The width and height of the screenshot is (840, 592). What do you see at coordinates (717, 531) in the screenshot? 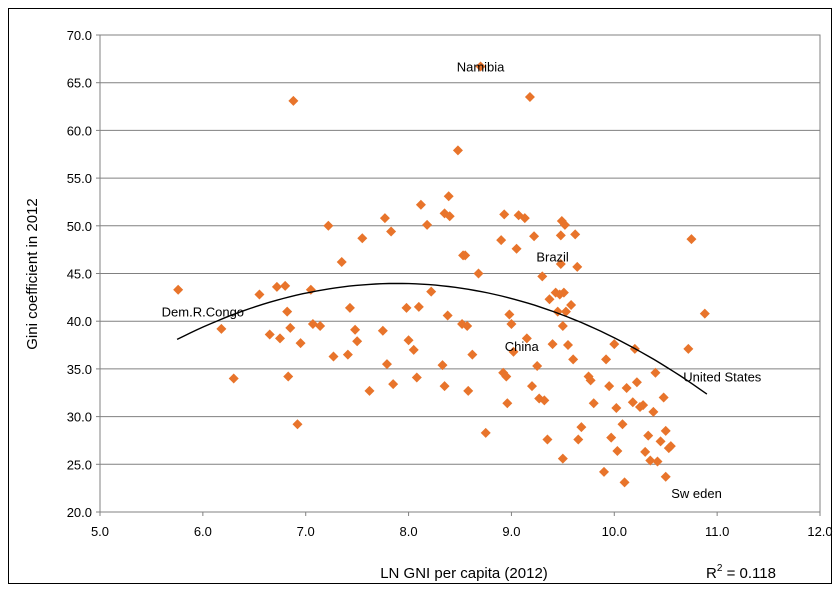
I see `x-tick-label: 11.0` at bounding box center [717, 531].